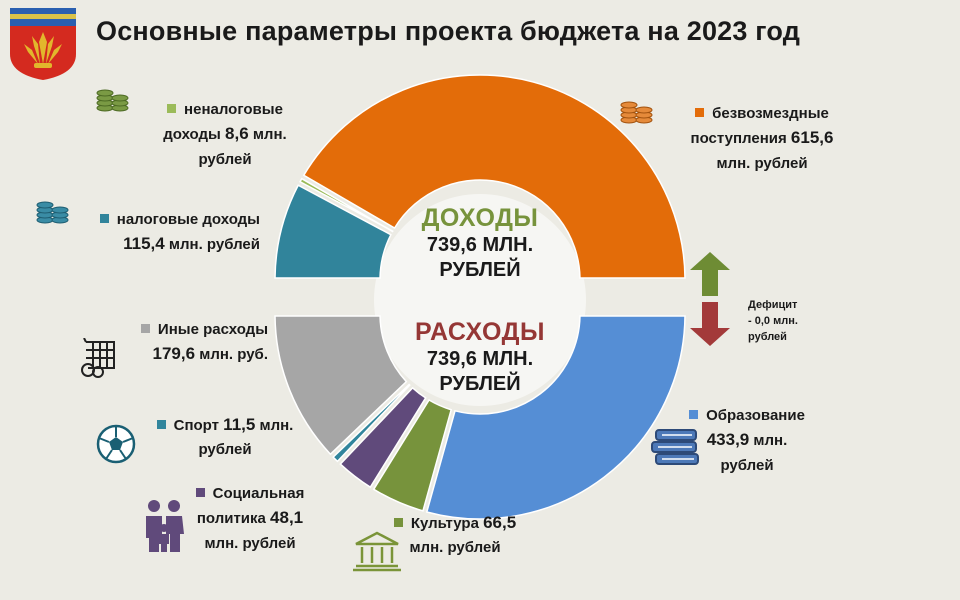  I want to click on deficit-line1: Дефицит, so click(773, 305).